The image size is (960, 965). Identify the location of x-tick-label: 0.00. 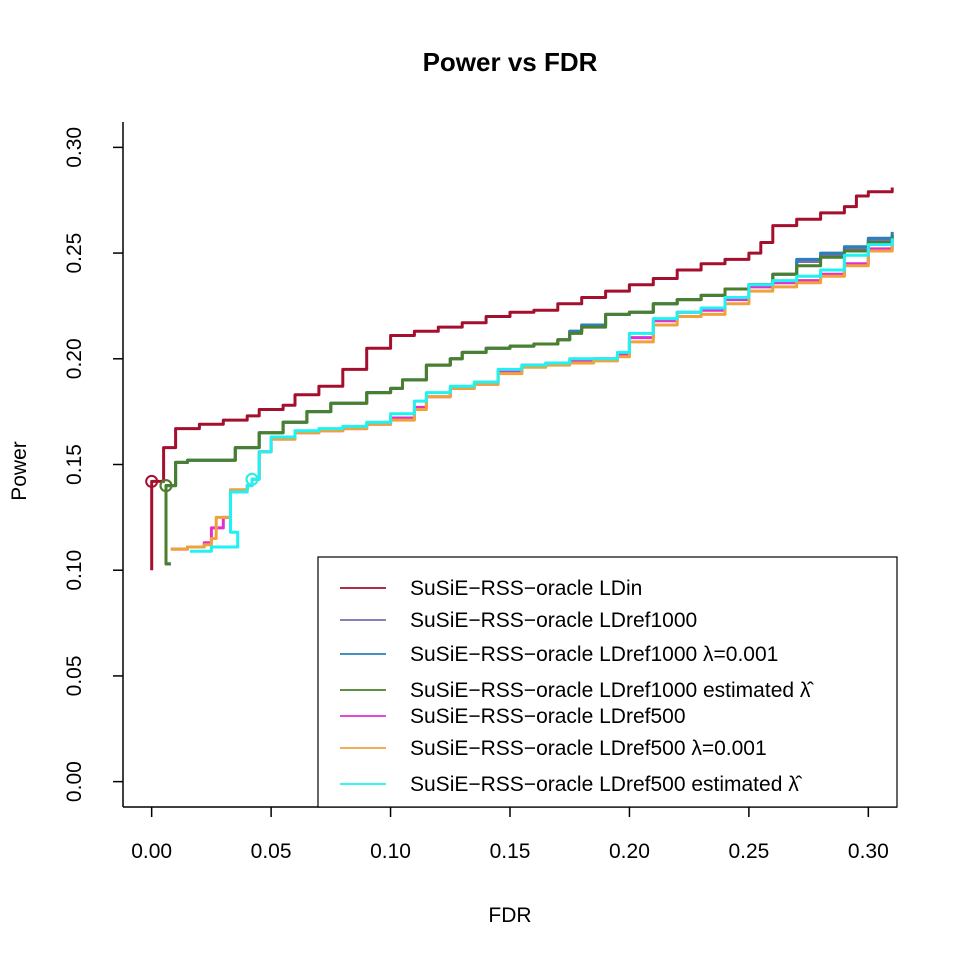
(151, 851).